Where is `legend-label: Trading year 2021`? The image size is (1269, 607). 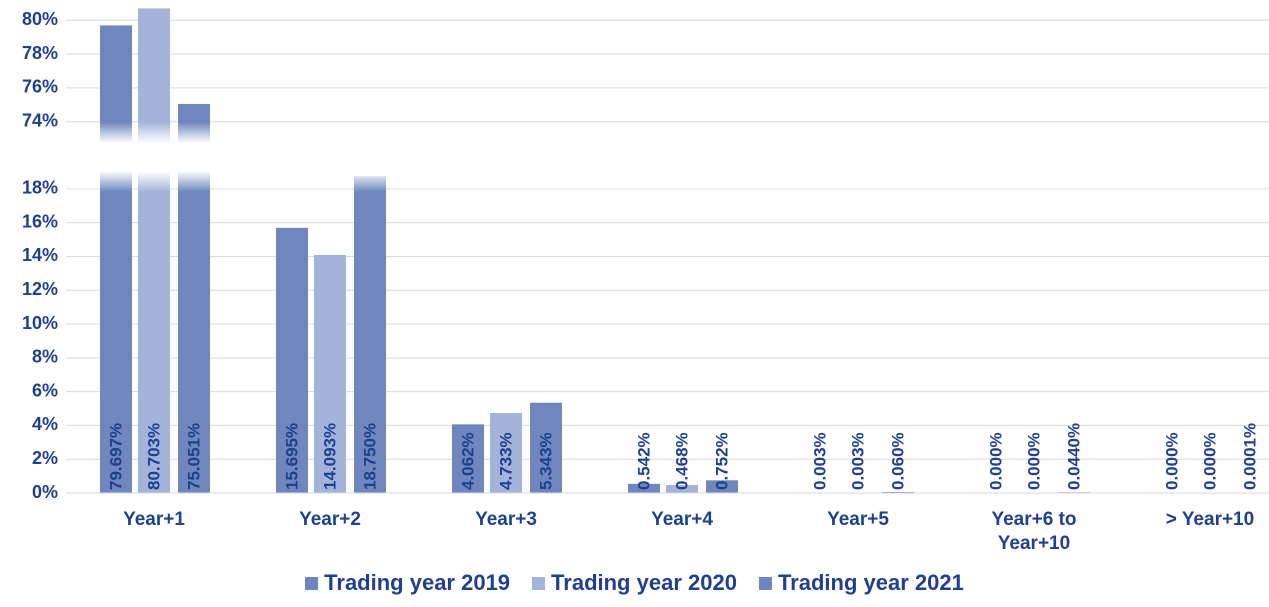
legend-label: Trading year 2021 is located at coordinates (870, 582).